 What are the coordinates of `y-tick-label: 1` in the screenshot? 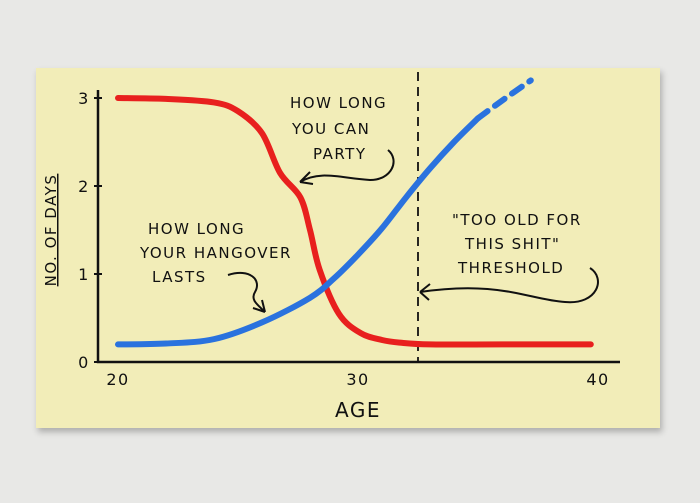 It's located at (84, 274).